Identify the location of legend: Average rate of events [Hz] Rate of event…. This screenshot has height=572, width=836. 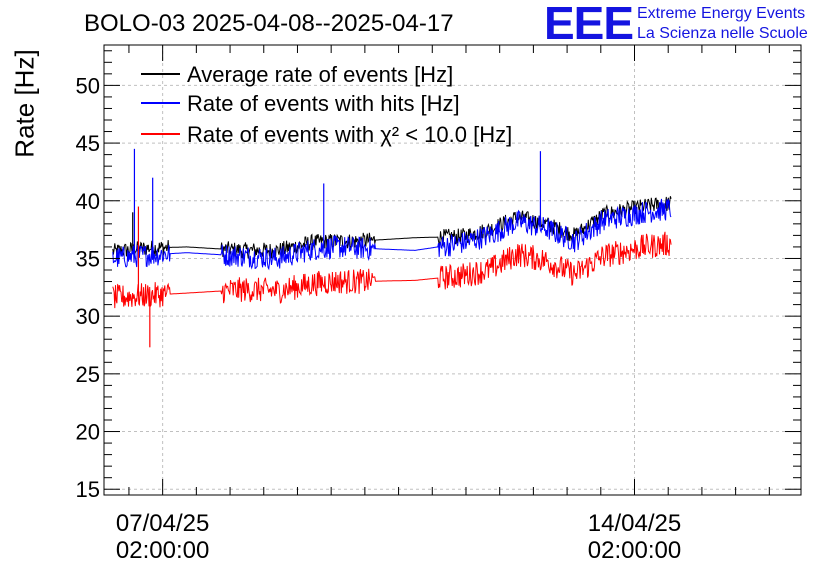
(326, 104).